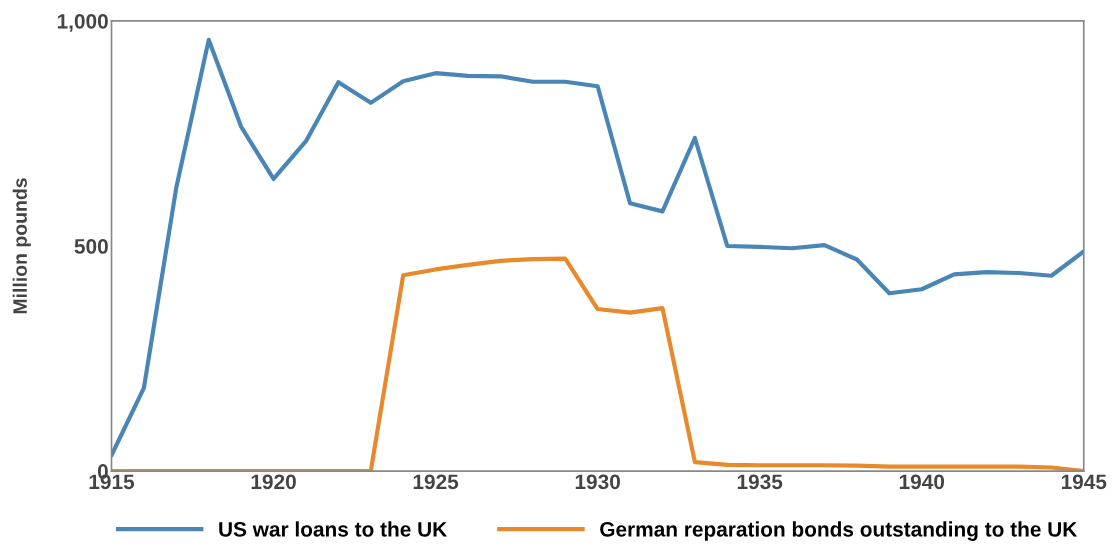  Describe the element at coordinates (333, 529) in the screenshot. I see `legend-label: US war loans to the UK` at that location.